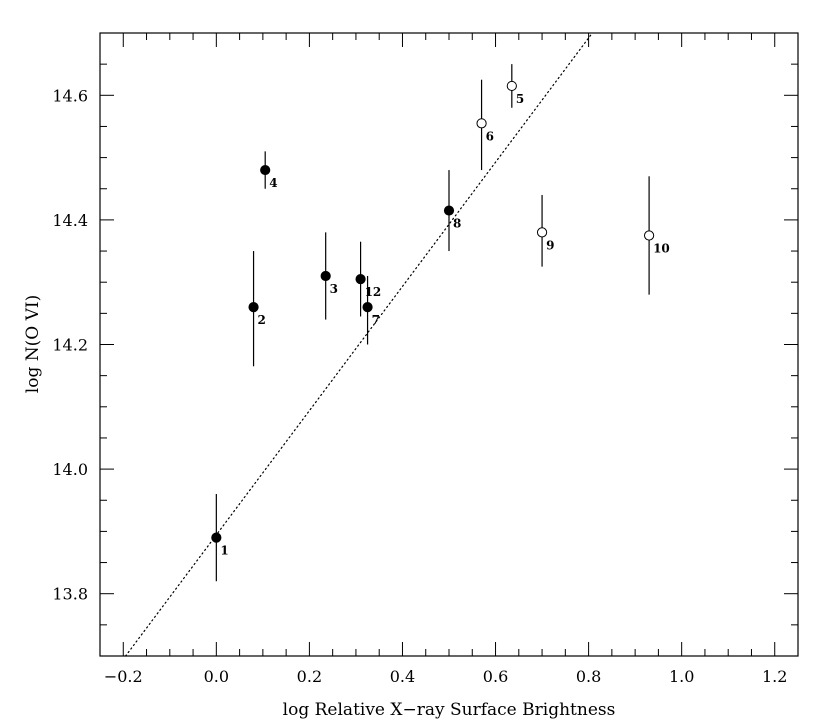 The image size is (830, 723). Describe the element at coordinates (334, 289) in the screenshot. I see `point-label: 3` at that location.